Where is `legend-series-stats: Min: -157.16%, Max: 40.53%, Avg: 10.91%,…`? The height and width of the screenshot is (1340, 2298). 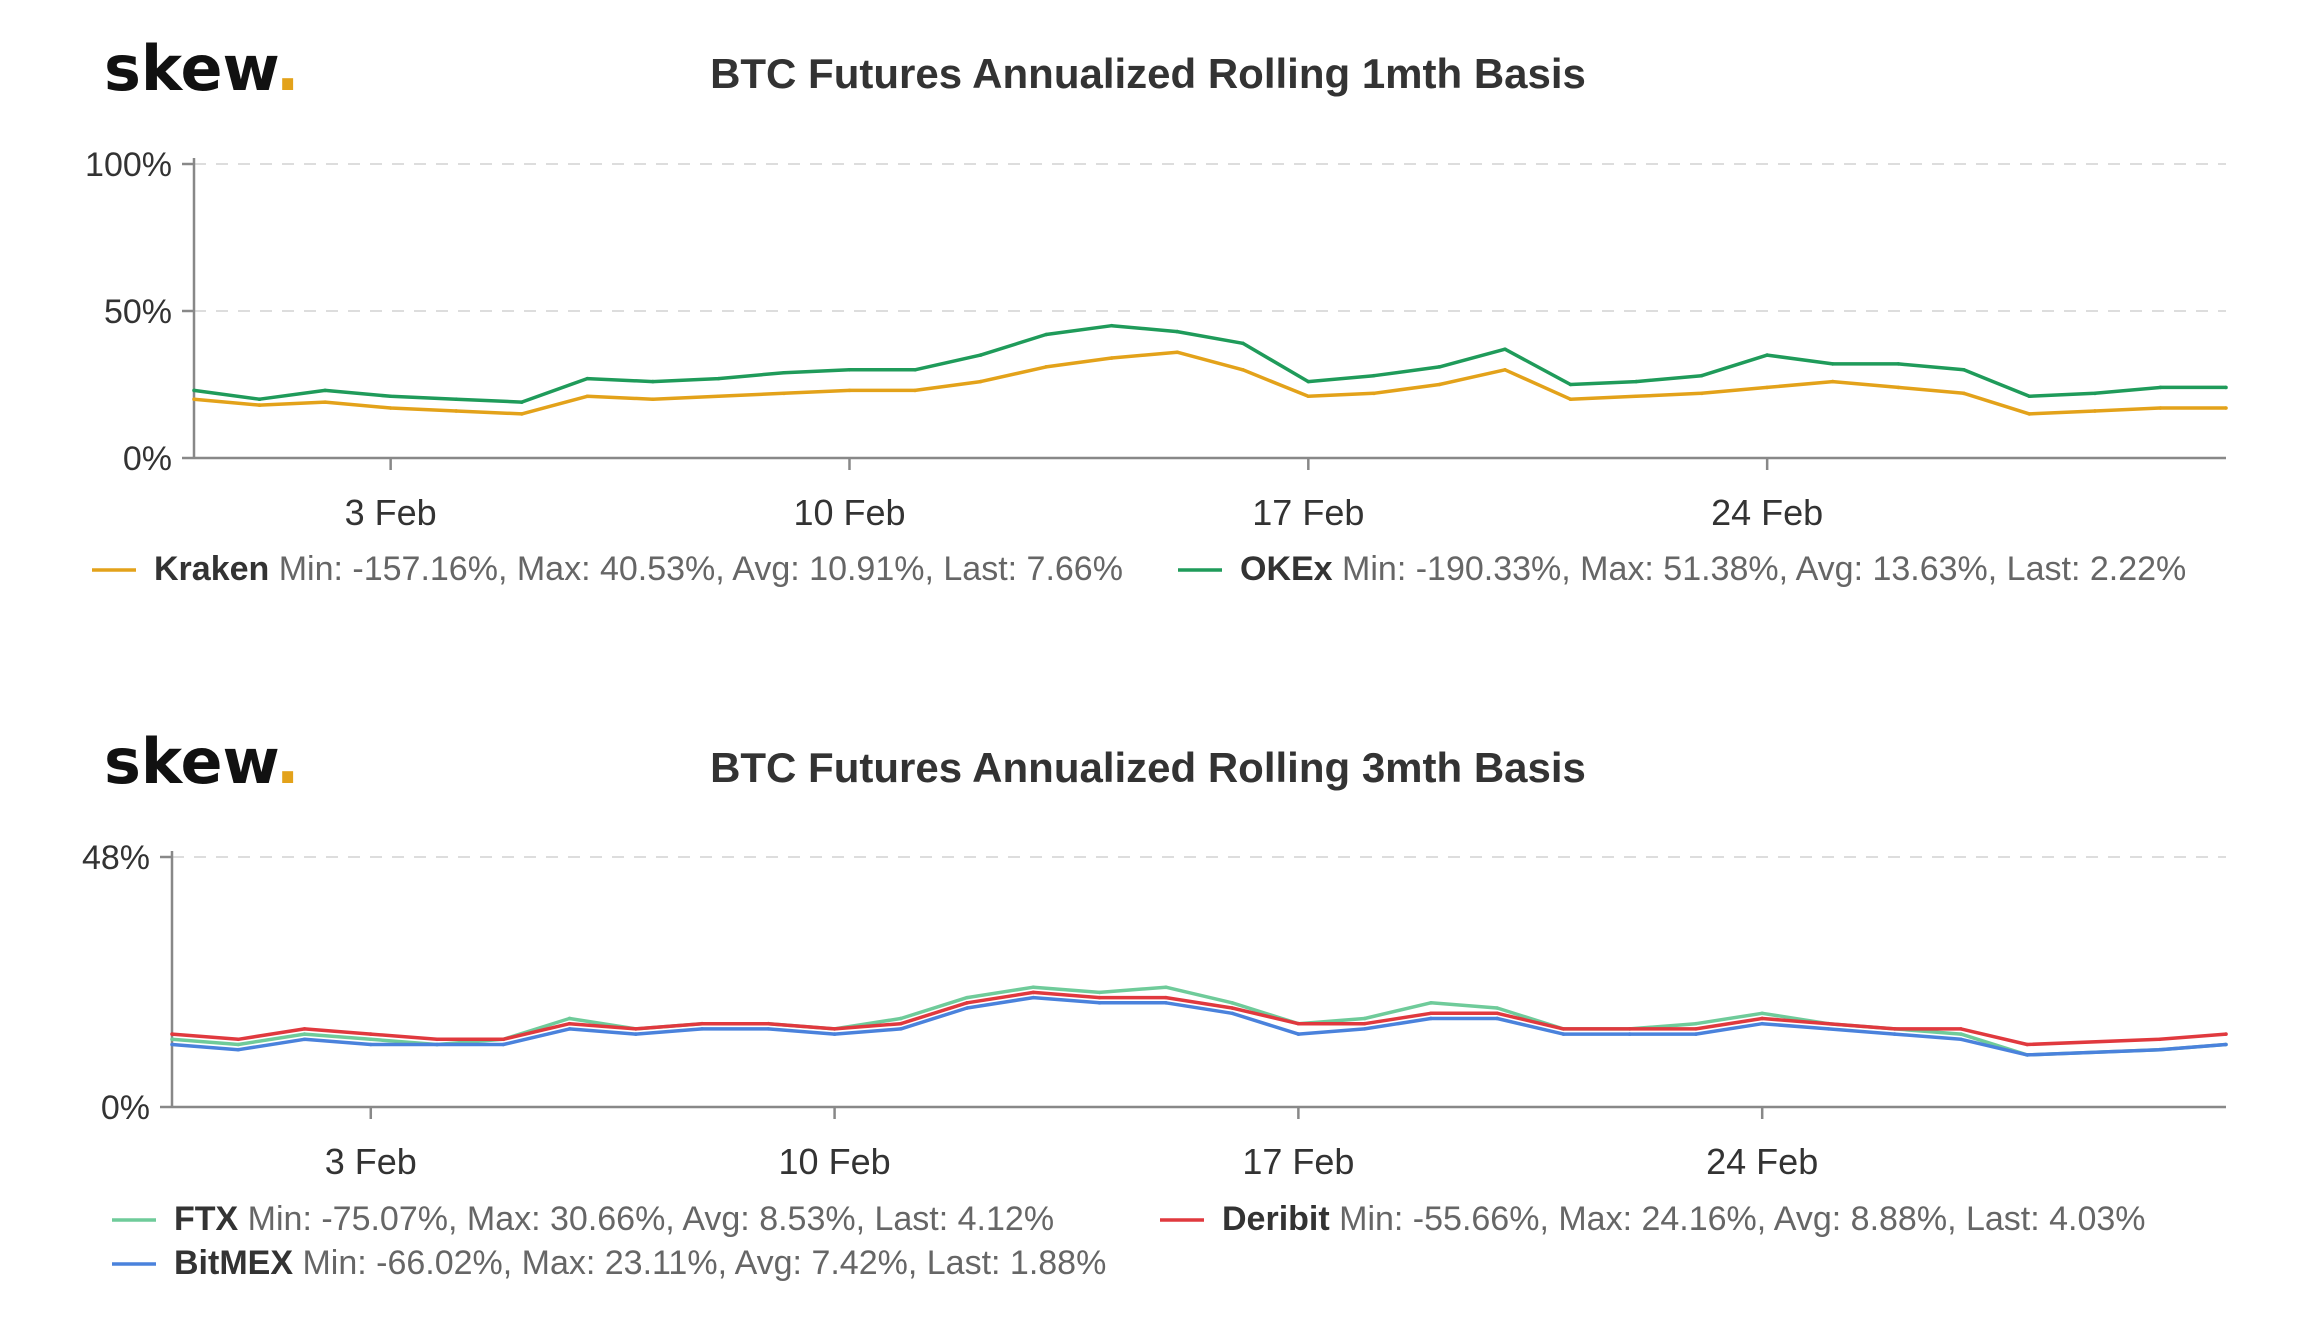
legend-series-stats: Min: -157.16%, Max: 40.53%, Avg: 10.91%,… is located at coordinates (696, 569).